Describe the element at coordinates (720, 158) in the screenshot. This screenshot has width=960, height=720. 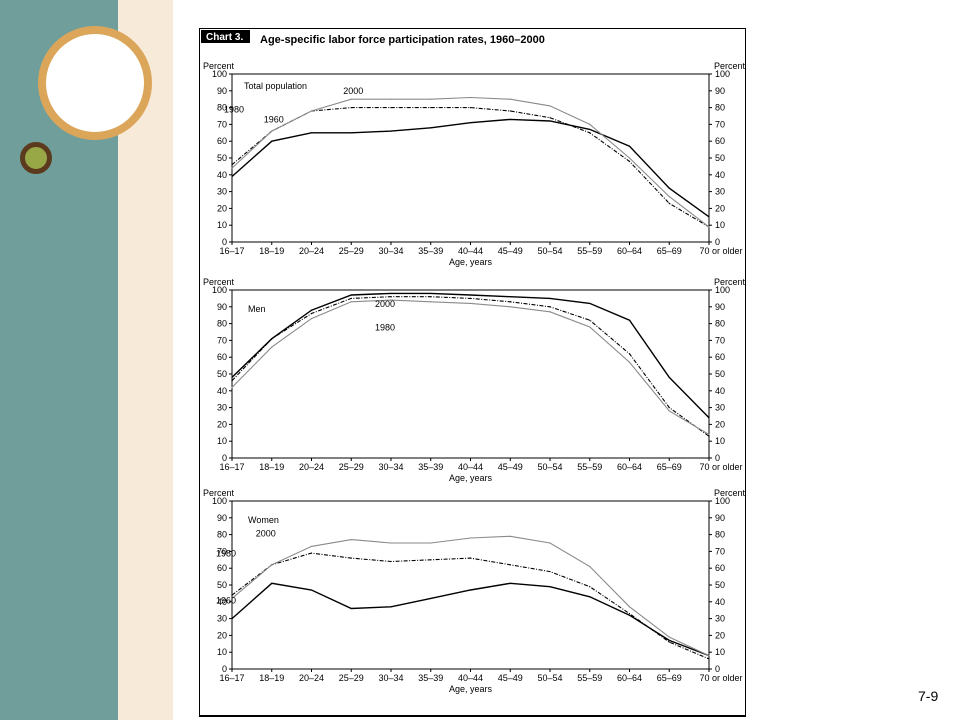
I see `y-tick-label-right: 50` at that location.